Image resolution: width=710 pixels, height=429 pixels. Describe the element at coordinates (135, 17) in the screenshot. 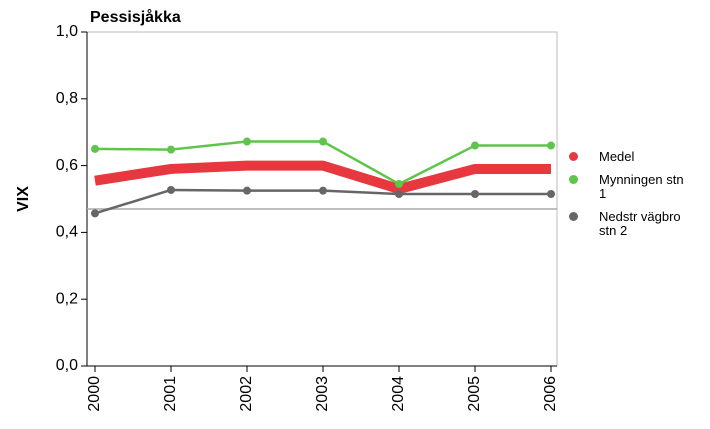

I see `chart-title: Pessisjåkka` at that location.